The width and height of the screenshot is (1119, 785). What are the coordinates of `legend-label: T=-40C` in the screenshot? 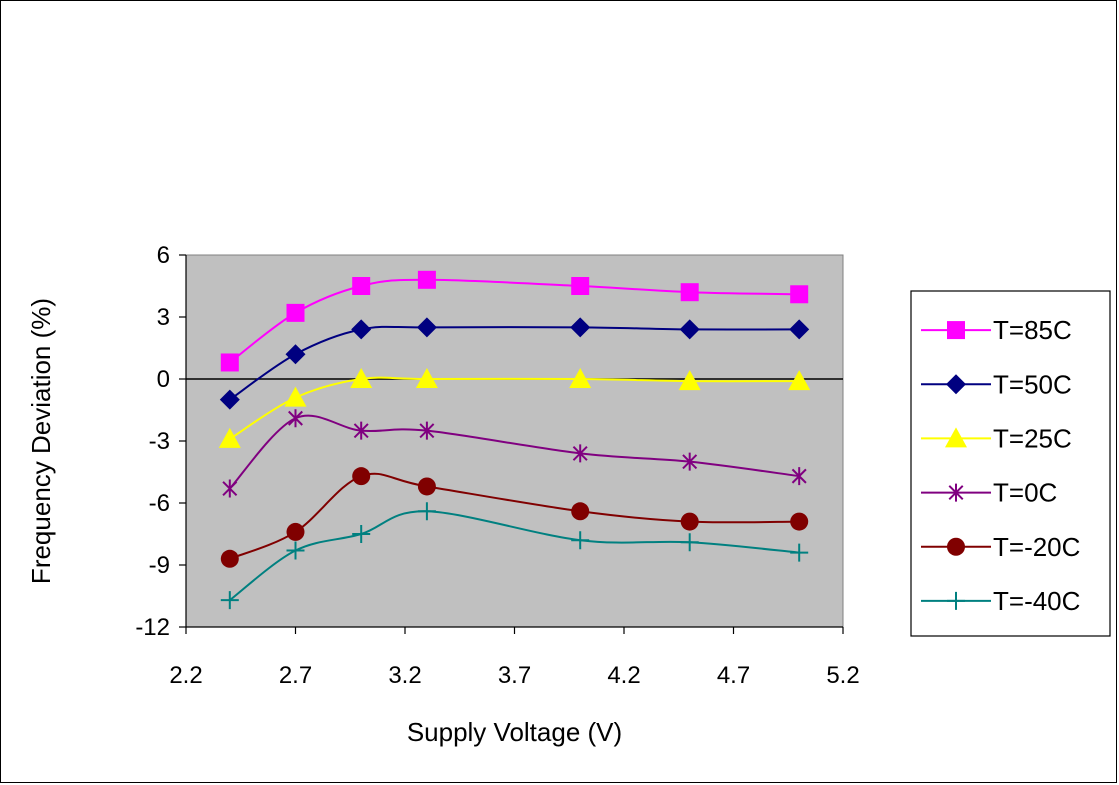 It's located at (1036, 601).